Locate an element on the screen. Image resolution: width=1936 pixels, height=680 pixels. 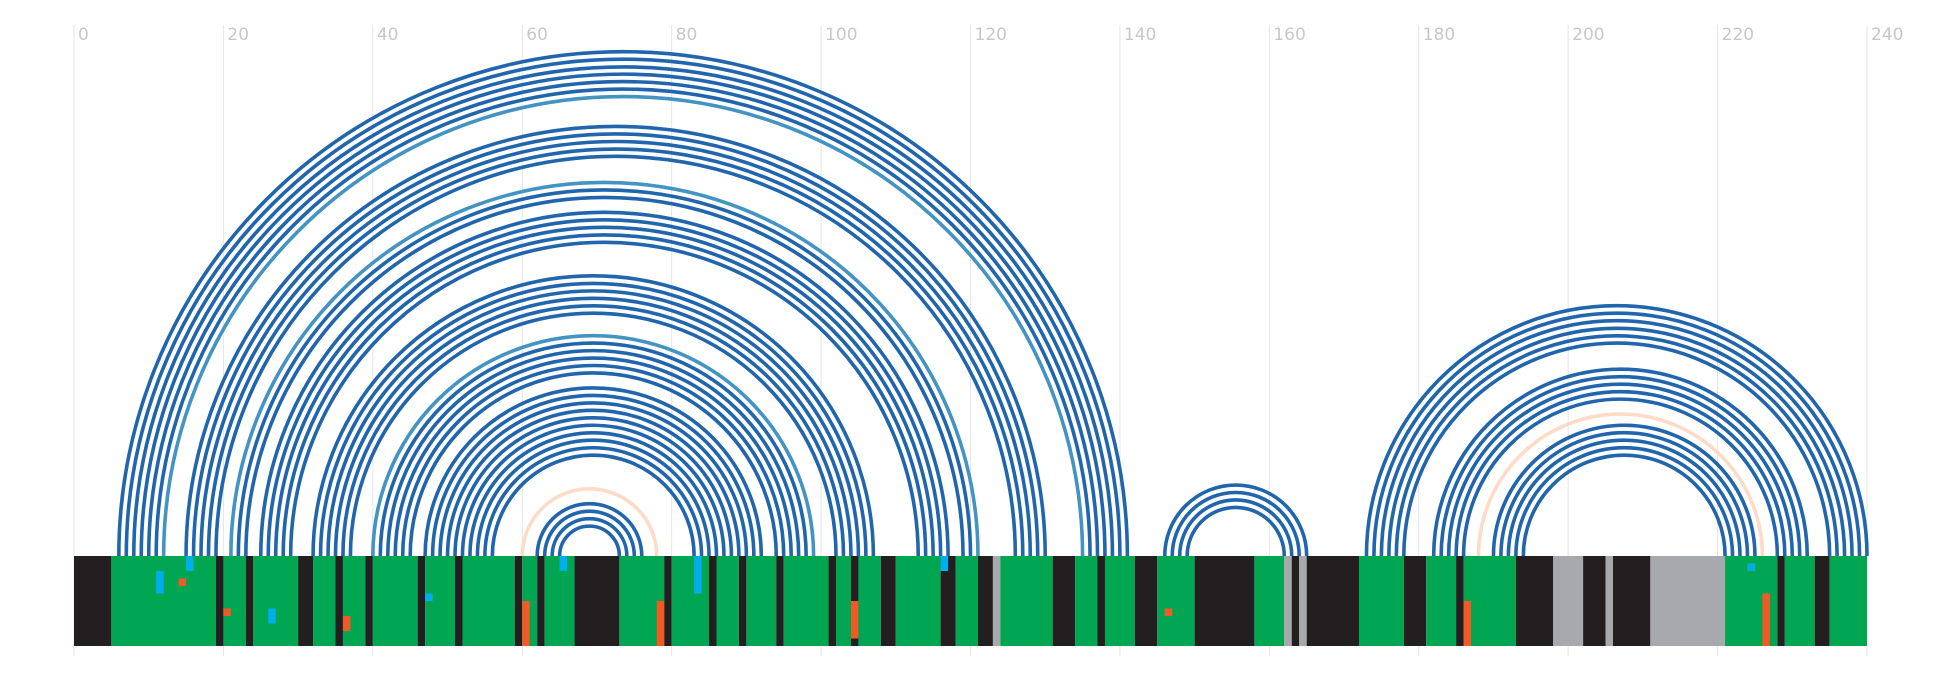
x-tick-label: 220 is located at coordinates (1738, 35).